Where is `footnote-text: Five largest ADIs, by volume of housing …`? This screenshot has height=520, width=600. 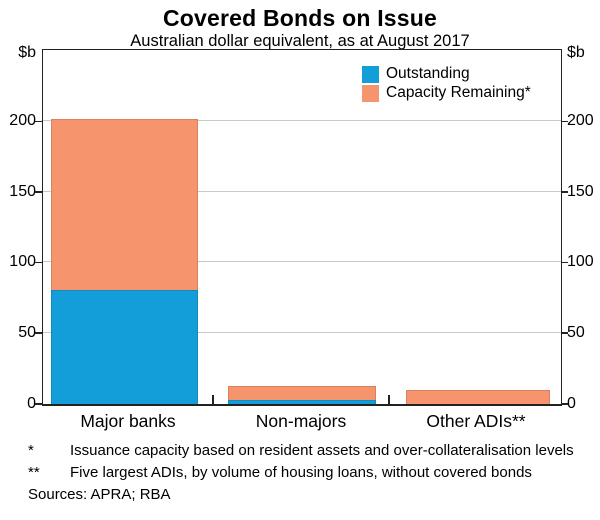
footnote-text: Five largest ADIs, by volume of housing … is located at coordinates (301, 472).